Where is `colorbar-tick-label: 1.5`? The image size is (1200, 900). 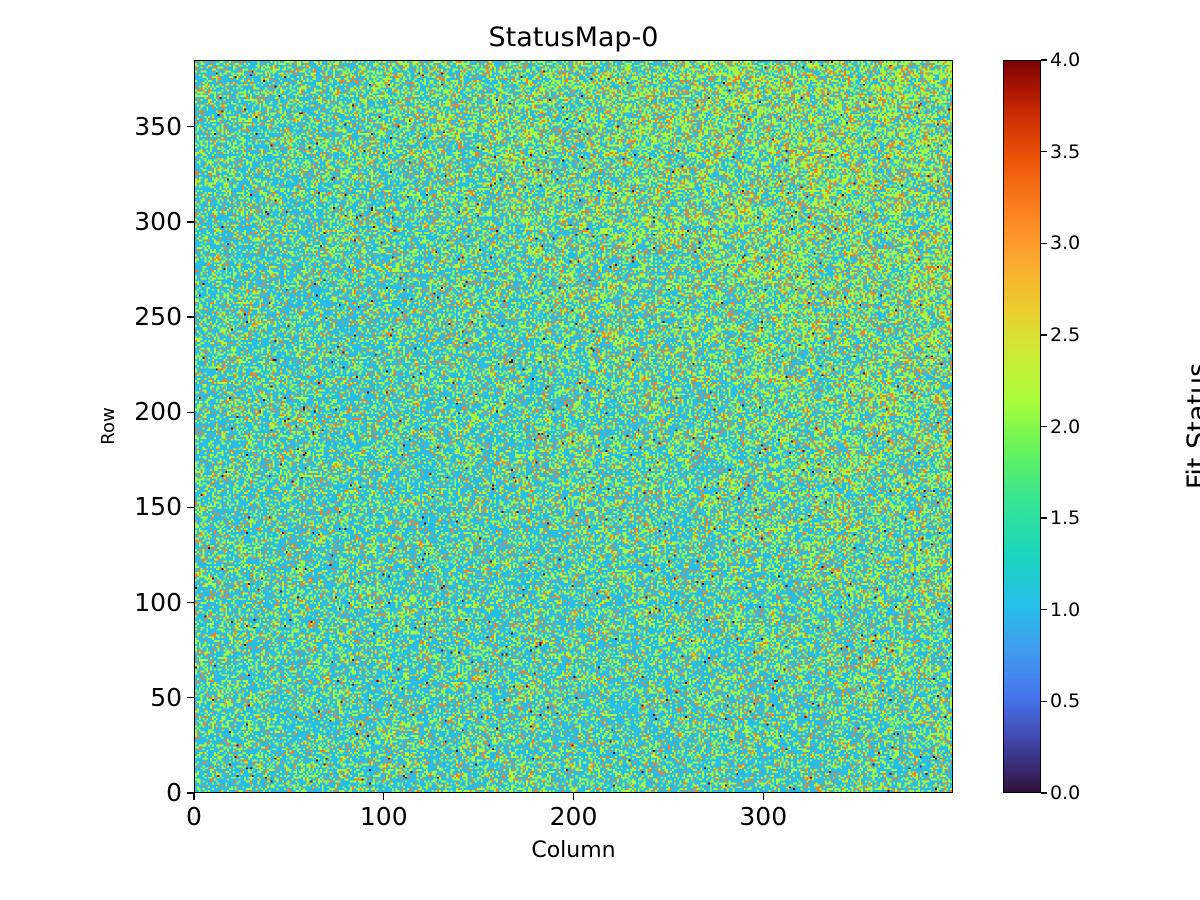 colorbar-tick-label: 1.5 is located at coordinates (1065, 518).